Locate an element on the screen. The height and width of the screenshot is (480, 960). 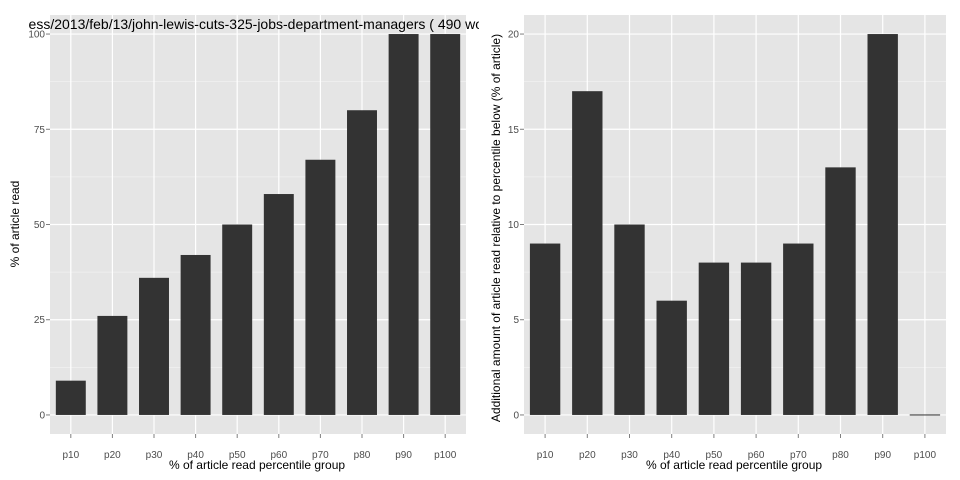
y-tick-label: 5 is located at coordinates (516, 320).